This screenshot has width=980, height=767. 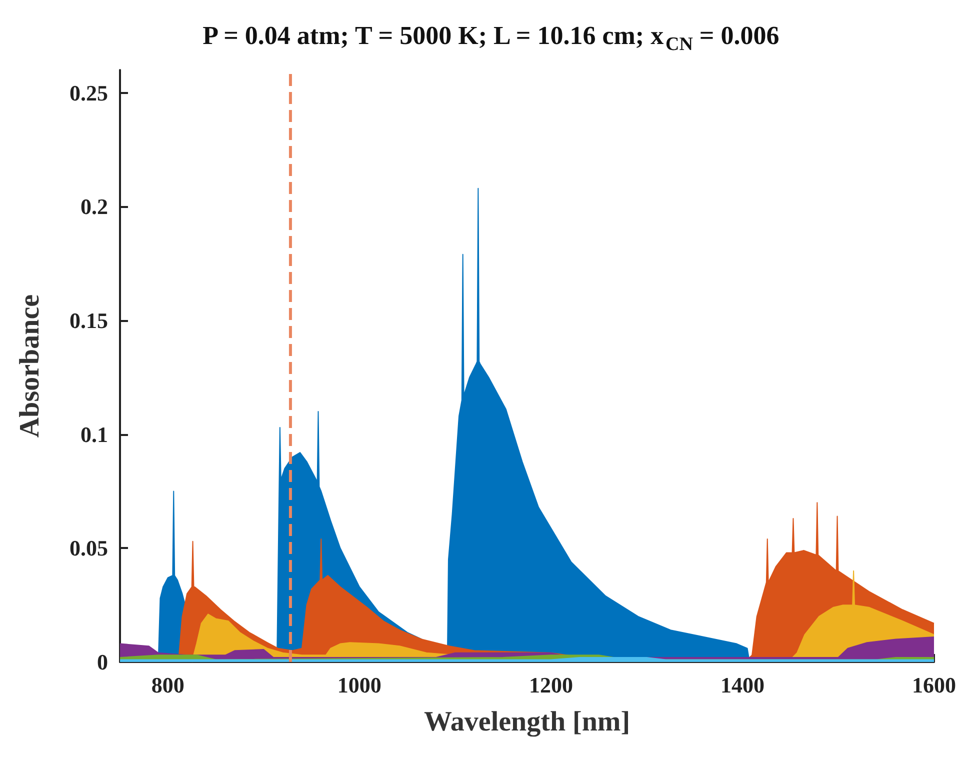 What do you see at coordinates (527, 722) in the screenshot?
I see `x-axis-title: Wavelength [nm]` at bounding box center [527, 722].